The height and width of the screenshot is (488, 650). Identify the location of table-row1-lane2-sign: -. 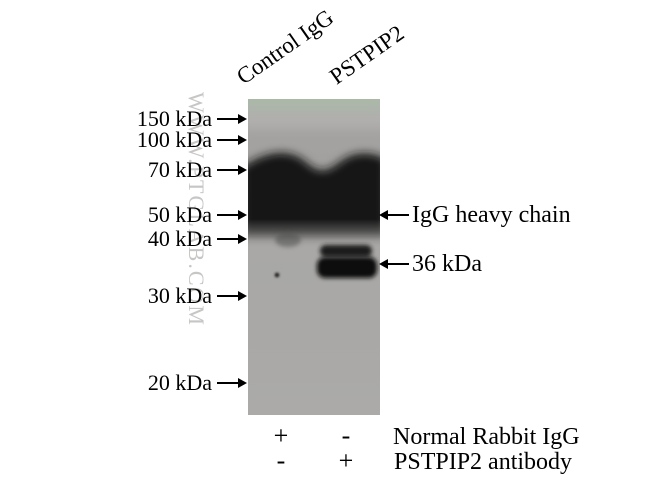
(346, 435).